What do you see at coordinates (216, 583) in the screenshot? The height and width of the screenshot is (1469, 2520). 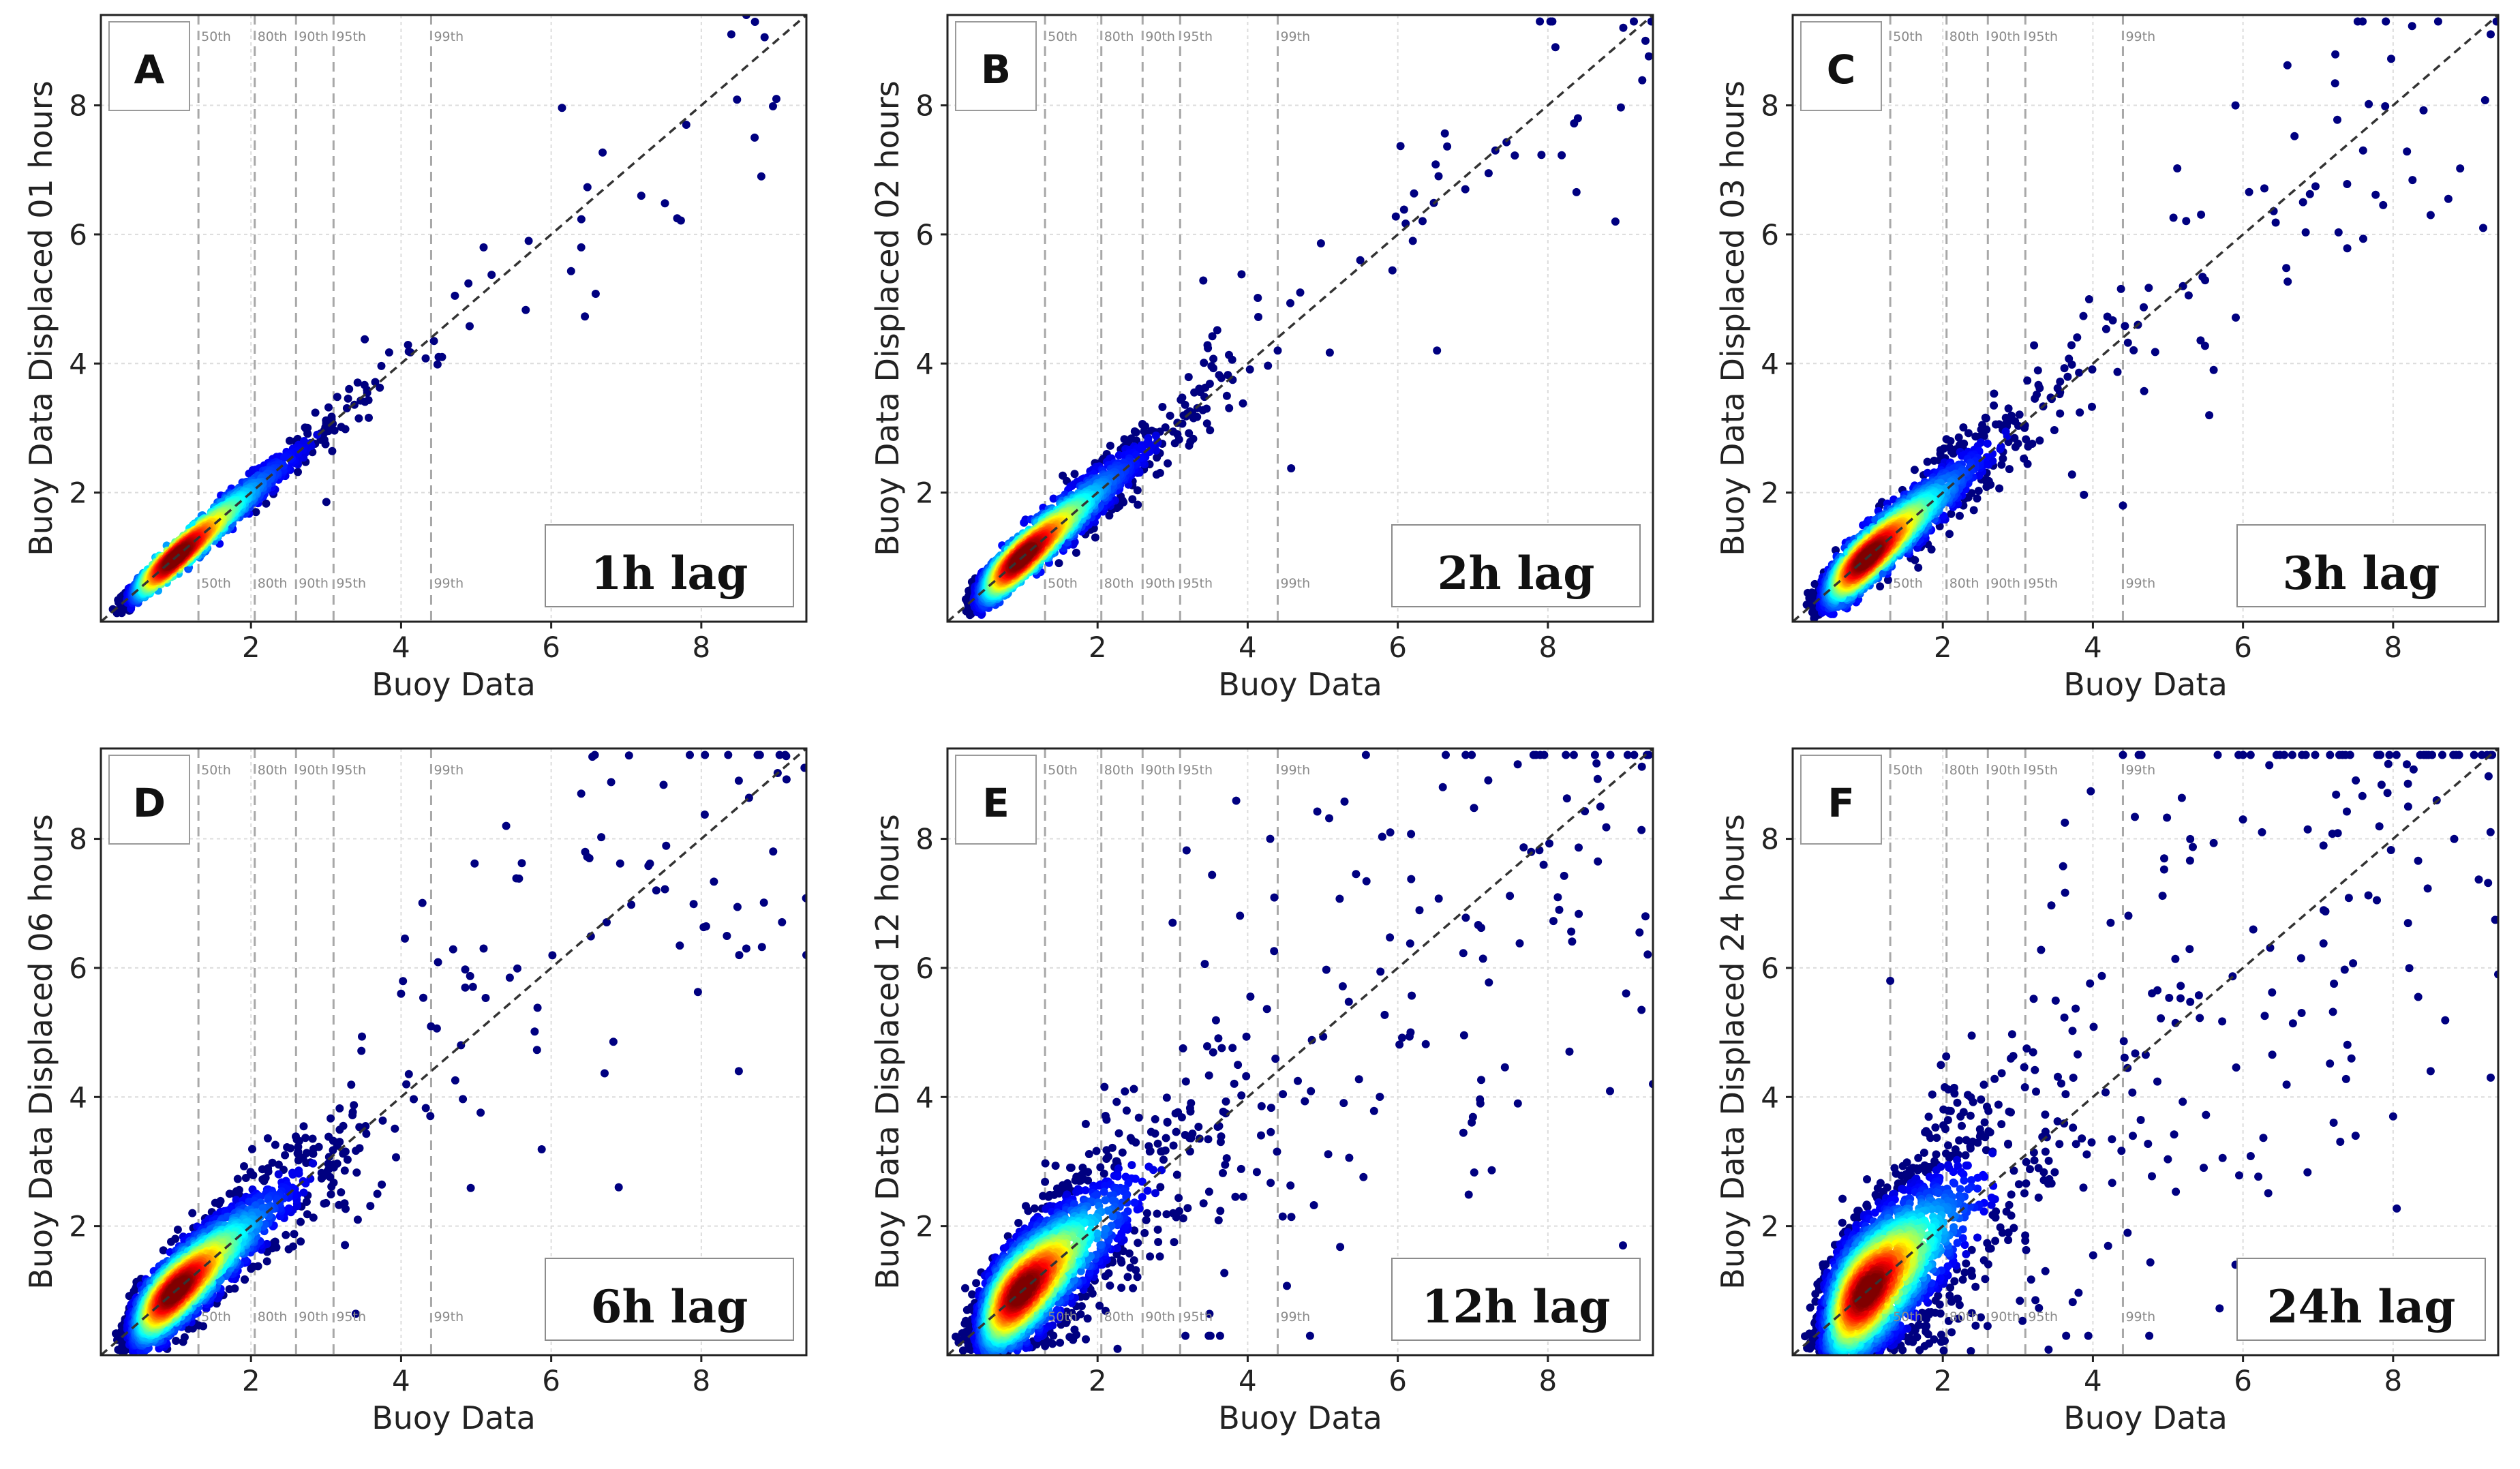 I see `percentile-label-bottom: 50th` at bounding box center [216, 583].